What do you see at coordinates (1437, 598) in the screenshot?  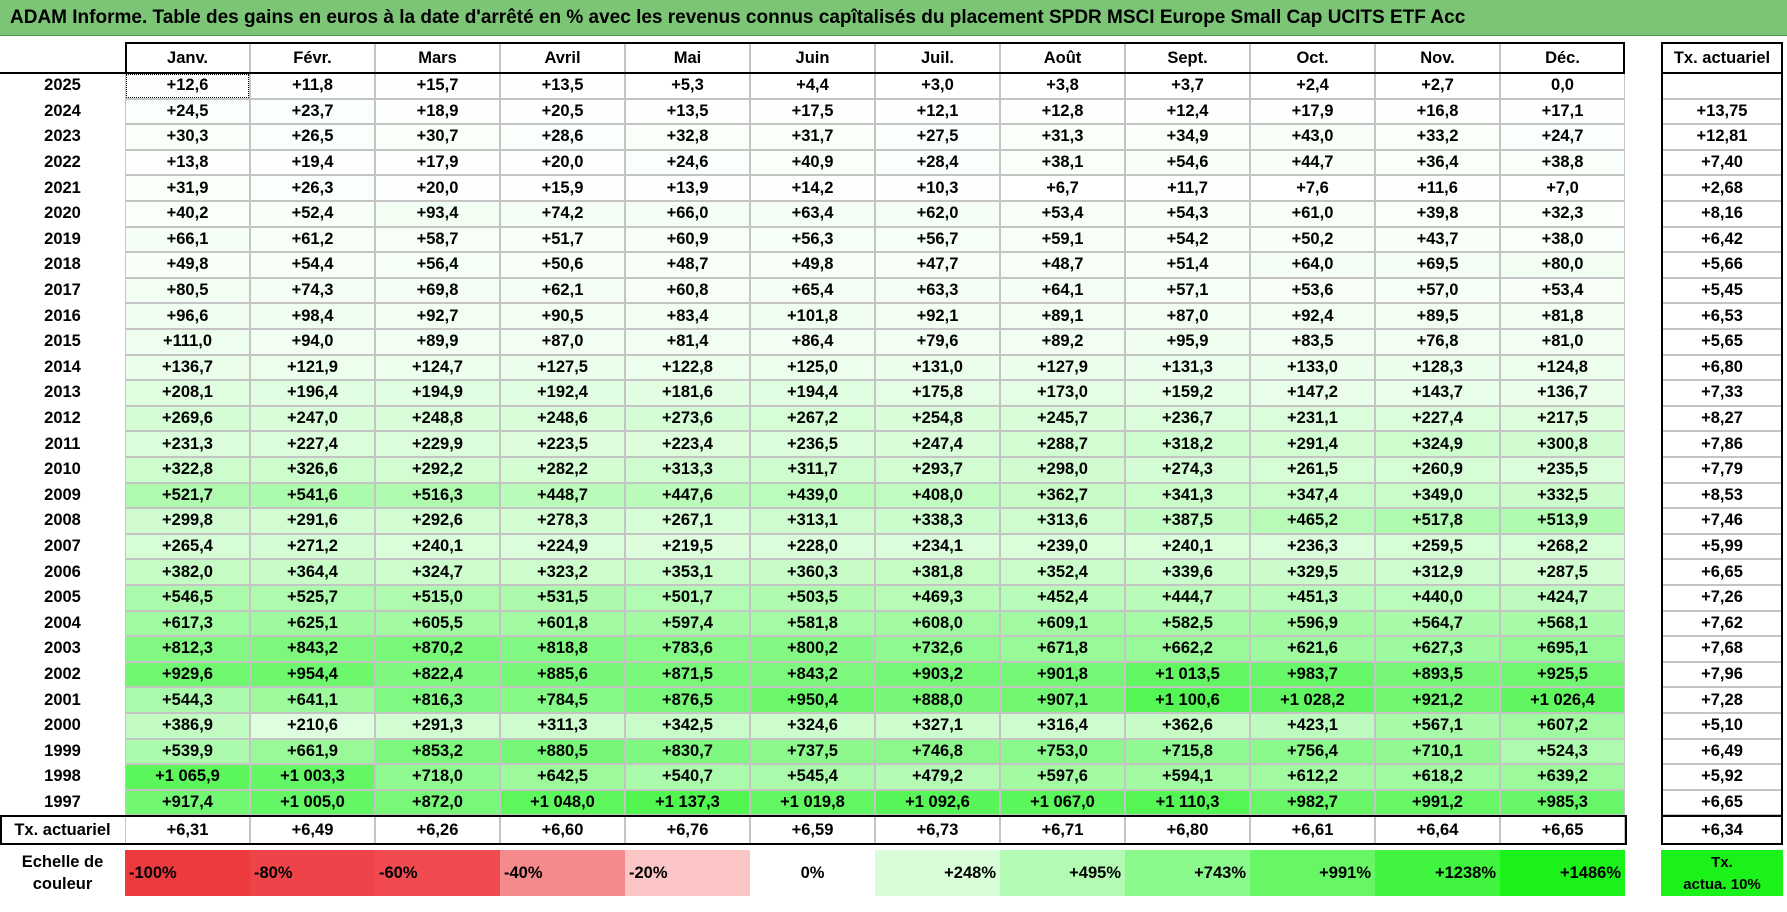 I see `table-cell: +440,0` at bounding box center [1437, 598].